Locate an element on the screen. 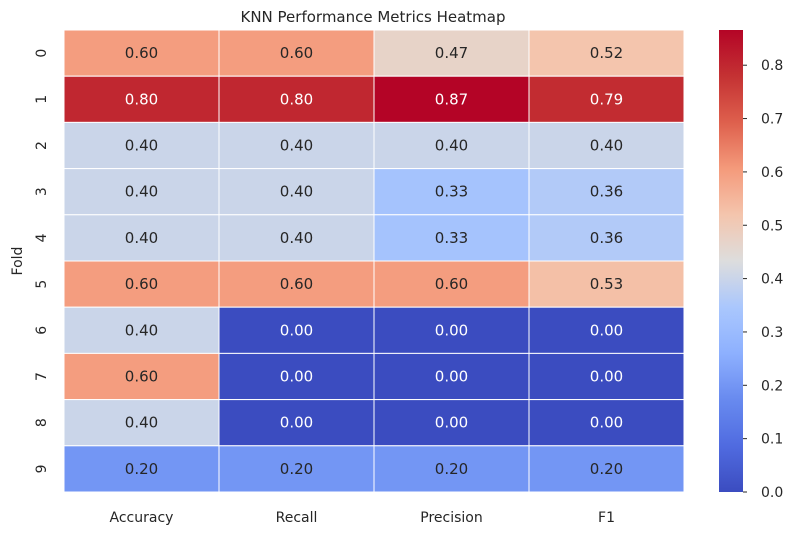 The height and width of the screenshot is (534, 793). y-tick-label: 7 is located at coordinates (42, 376).